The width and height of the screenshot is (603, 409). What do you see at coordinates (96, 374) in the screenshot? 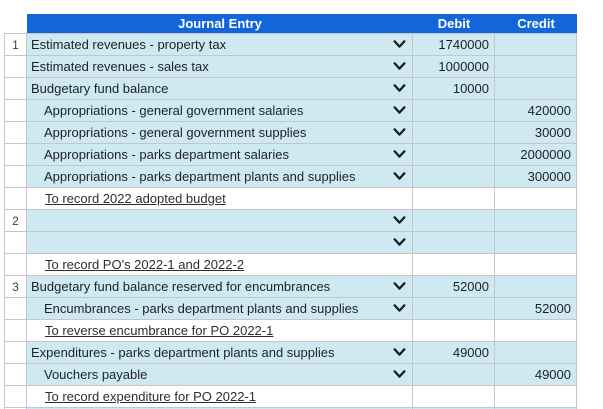
I see `account-label: Vouchers payable` at bounding box center [96, 374].